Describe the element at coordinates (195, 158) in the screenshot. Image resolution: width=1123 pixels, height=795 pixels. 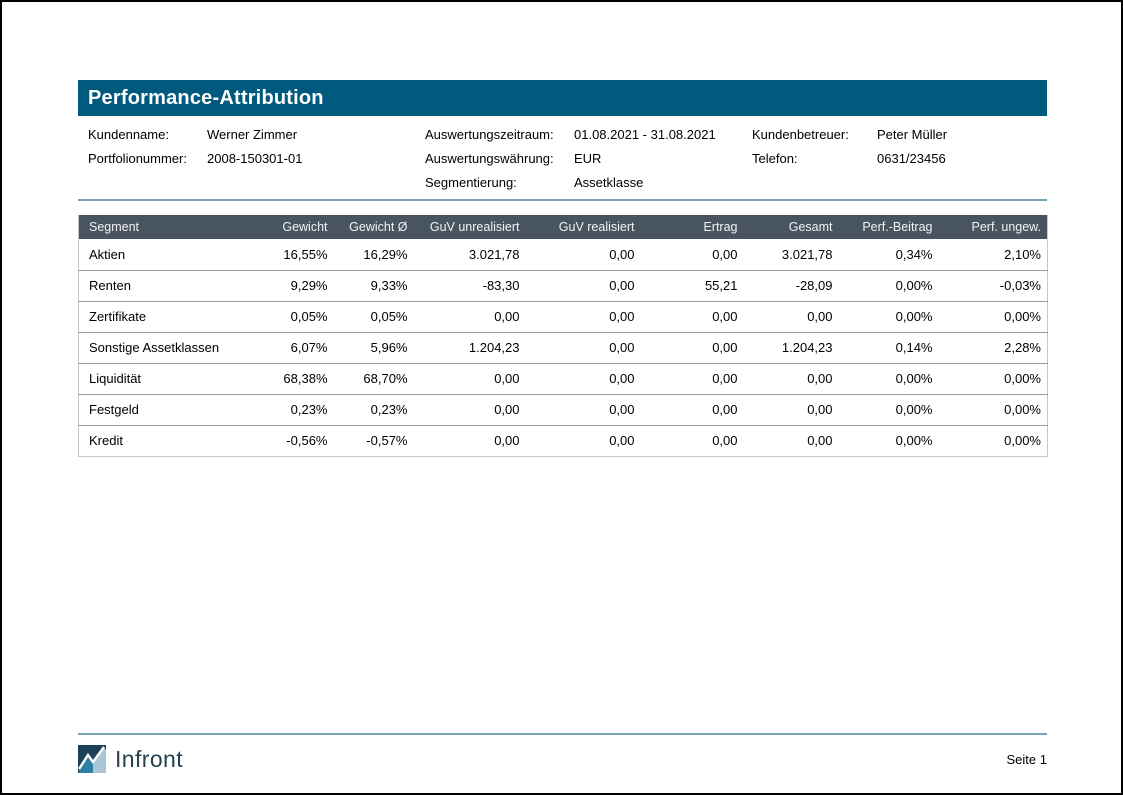
I see `info-row: Portfolionummer: 2008-150301-01` at that location.